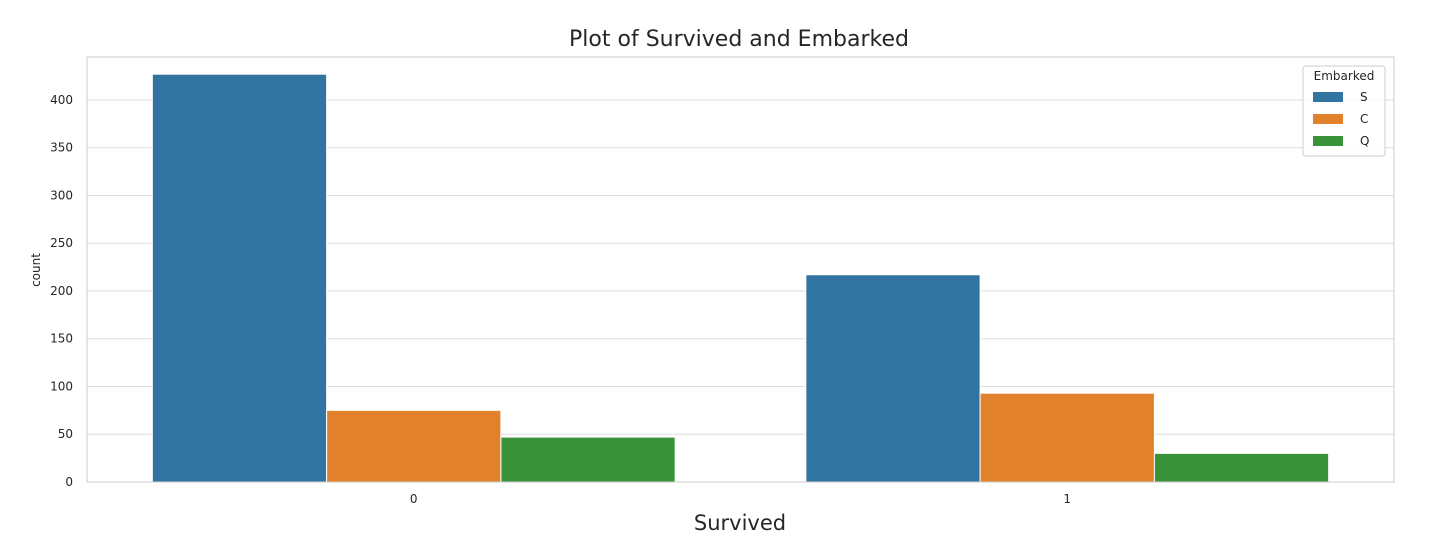 Image resolution: width=1447 pixels, height=557 pixels. I want to click on y-tick-label: 250, so click(61, 243).